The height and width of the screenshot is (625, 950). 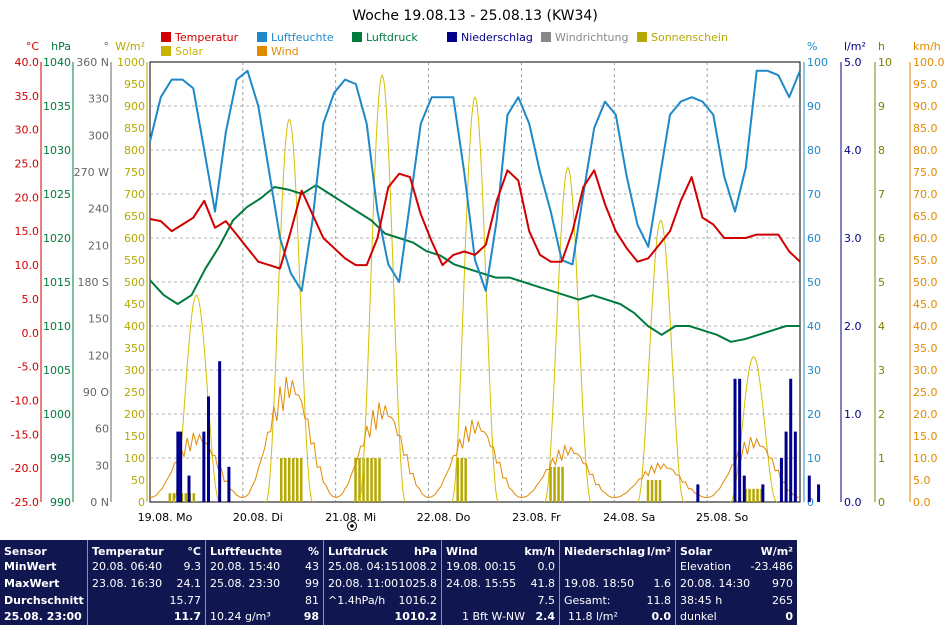 I want to click on right-axis-tick: 80, so click(x=814, y=150).